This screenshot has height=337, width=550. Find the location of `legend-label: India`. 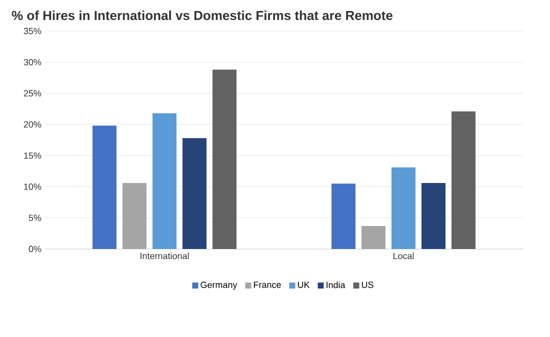

legend-label: India is located at coordinates (336, 285).